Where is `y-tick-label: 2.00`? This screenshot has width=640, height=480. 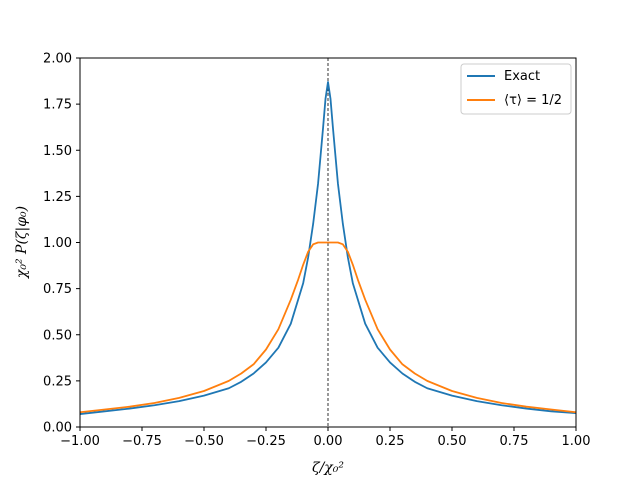 y-tick-label: 2.00 is located at coordinates (57, 59).